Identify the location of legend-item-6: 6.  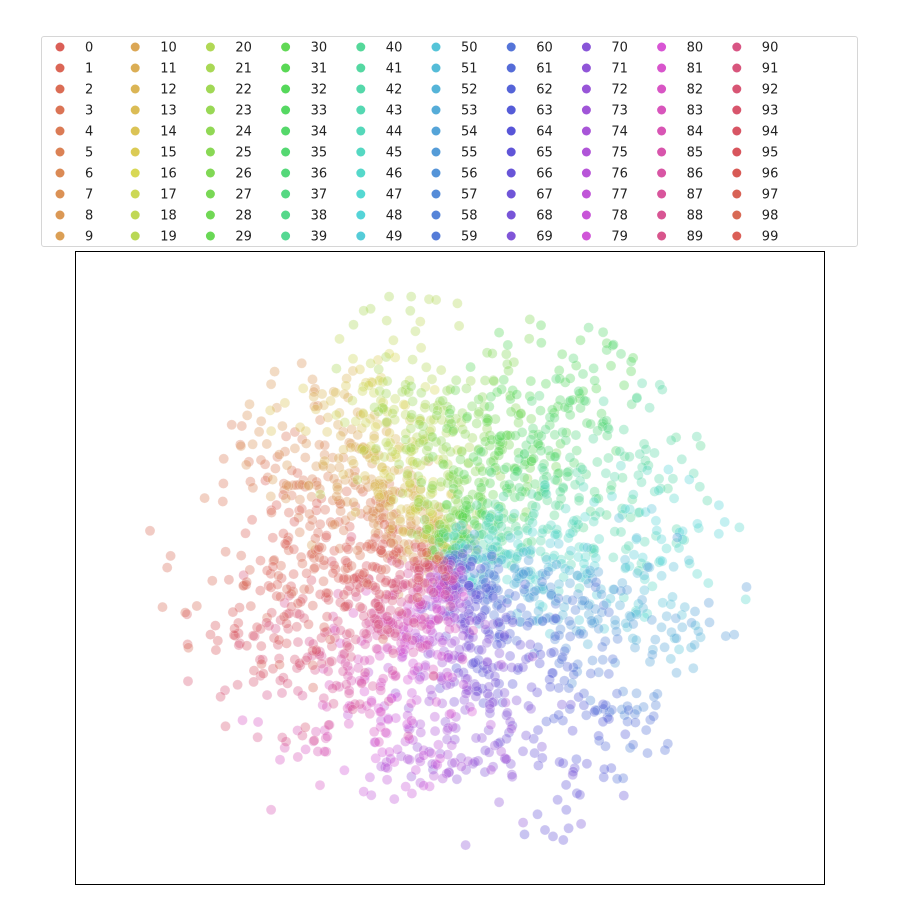
(74, 174).